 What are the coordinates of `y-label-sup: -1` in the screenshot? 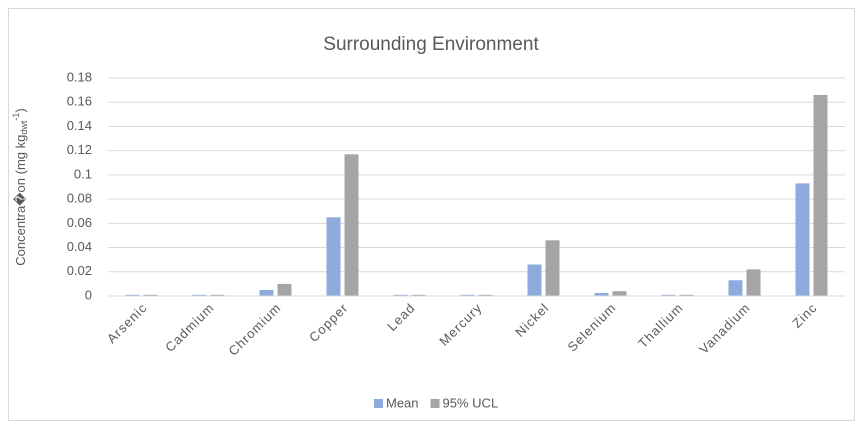 It's located at (16, 117).